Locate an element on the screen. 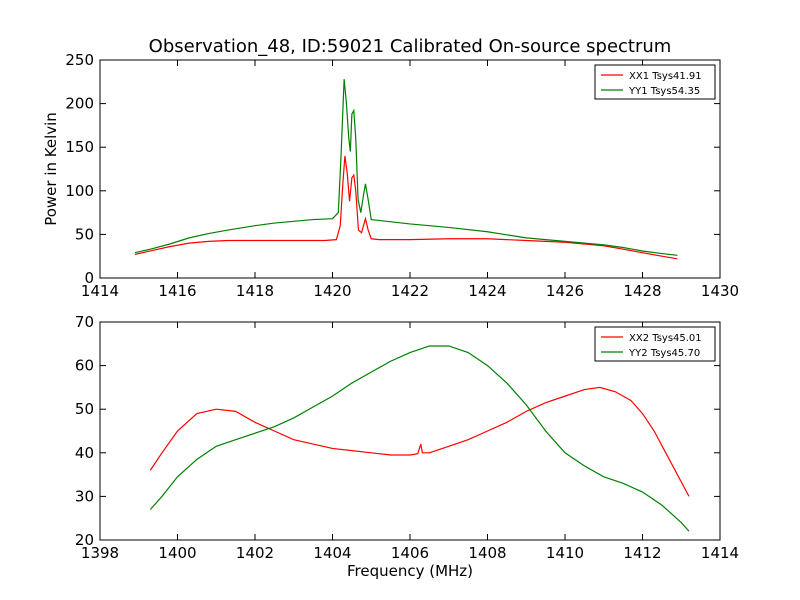  legend-label: XX2 Tsys45.01 is located at coordinates (665, 338).